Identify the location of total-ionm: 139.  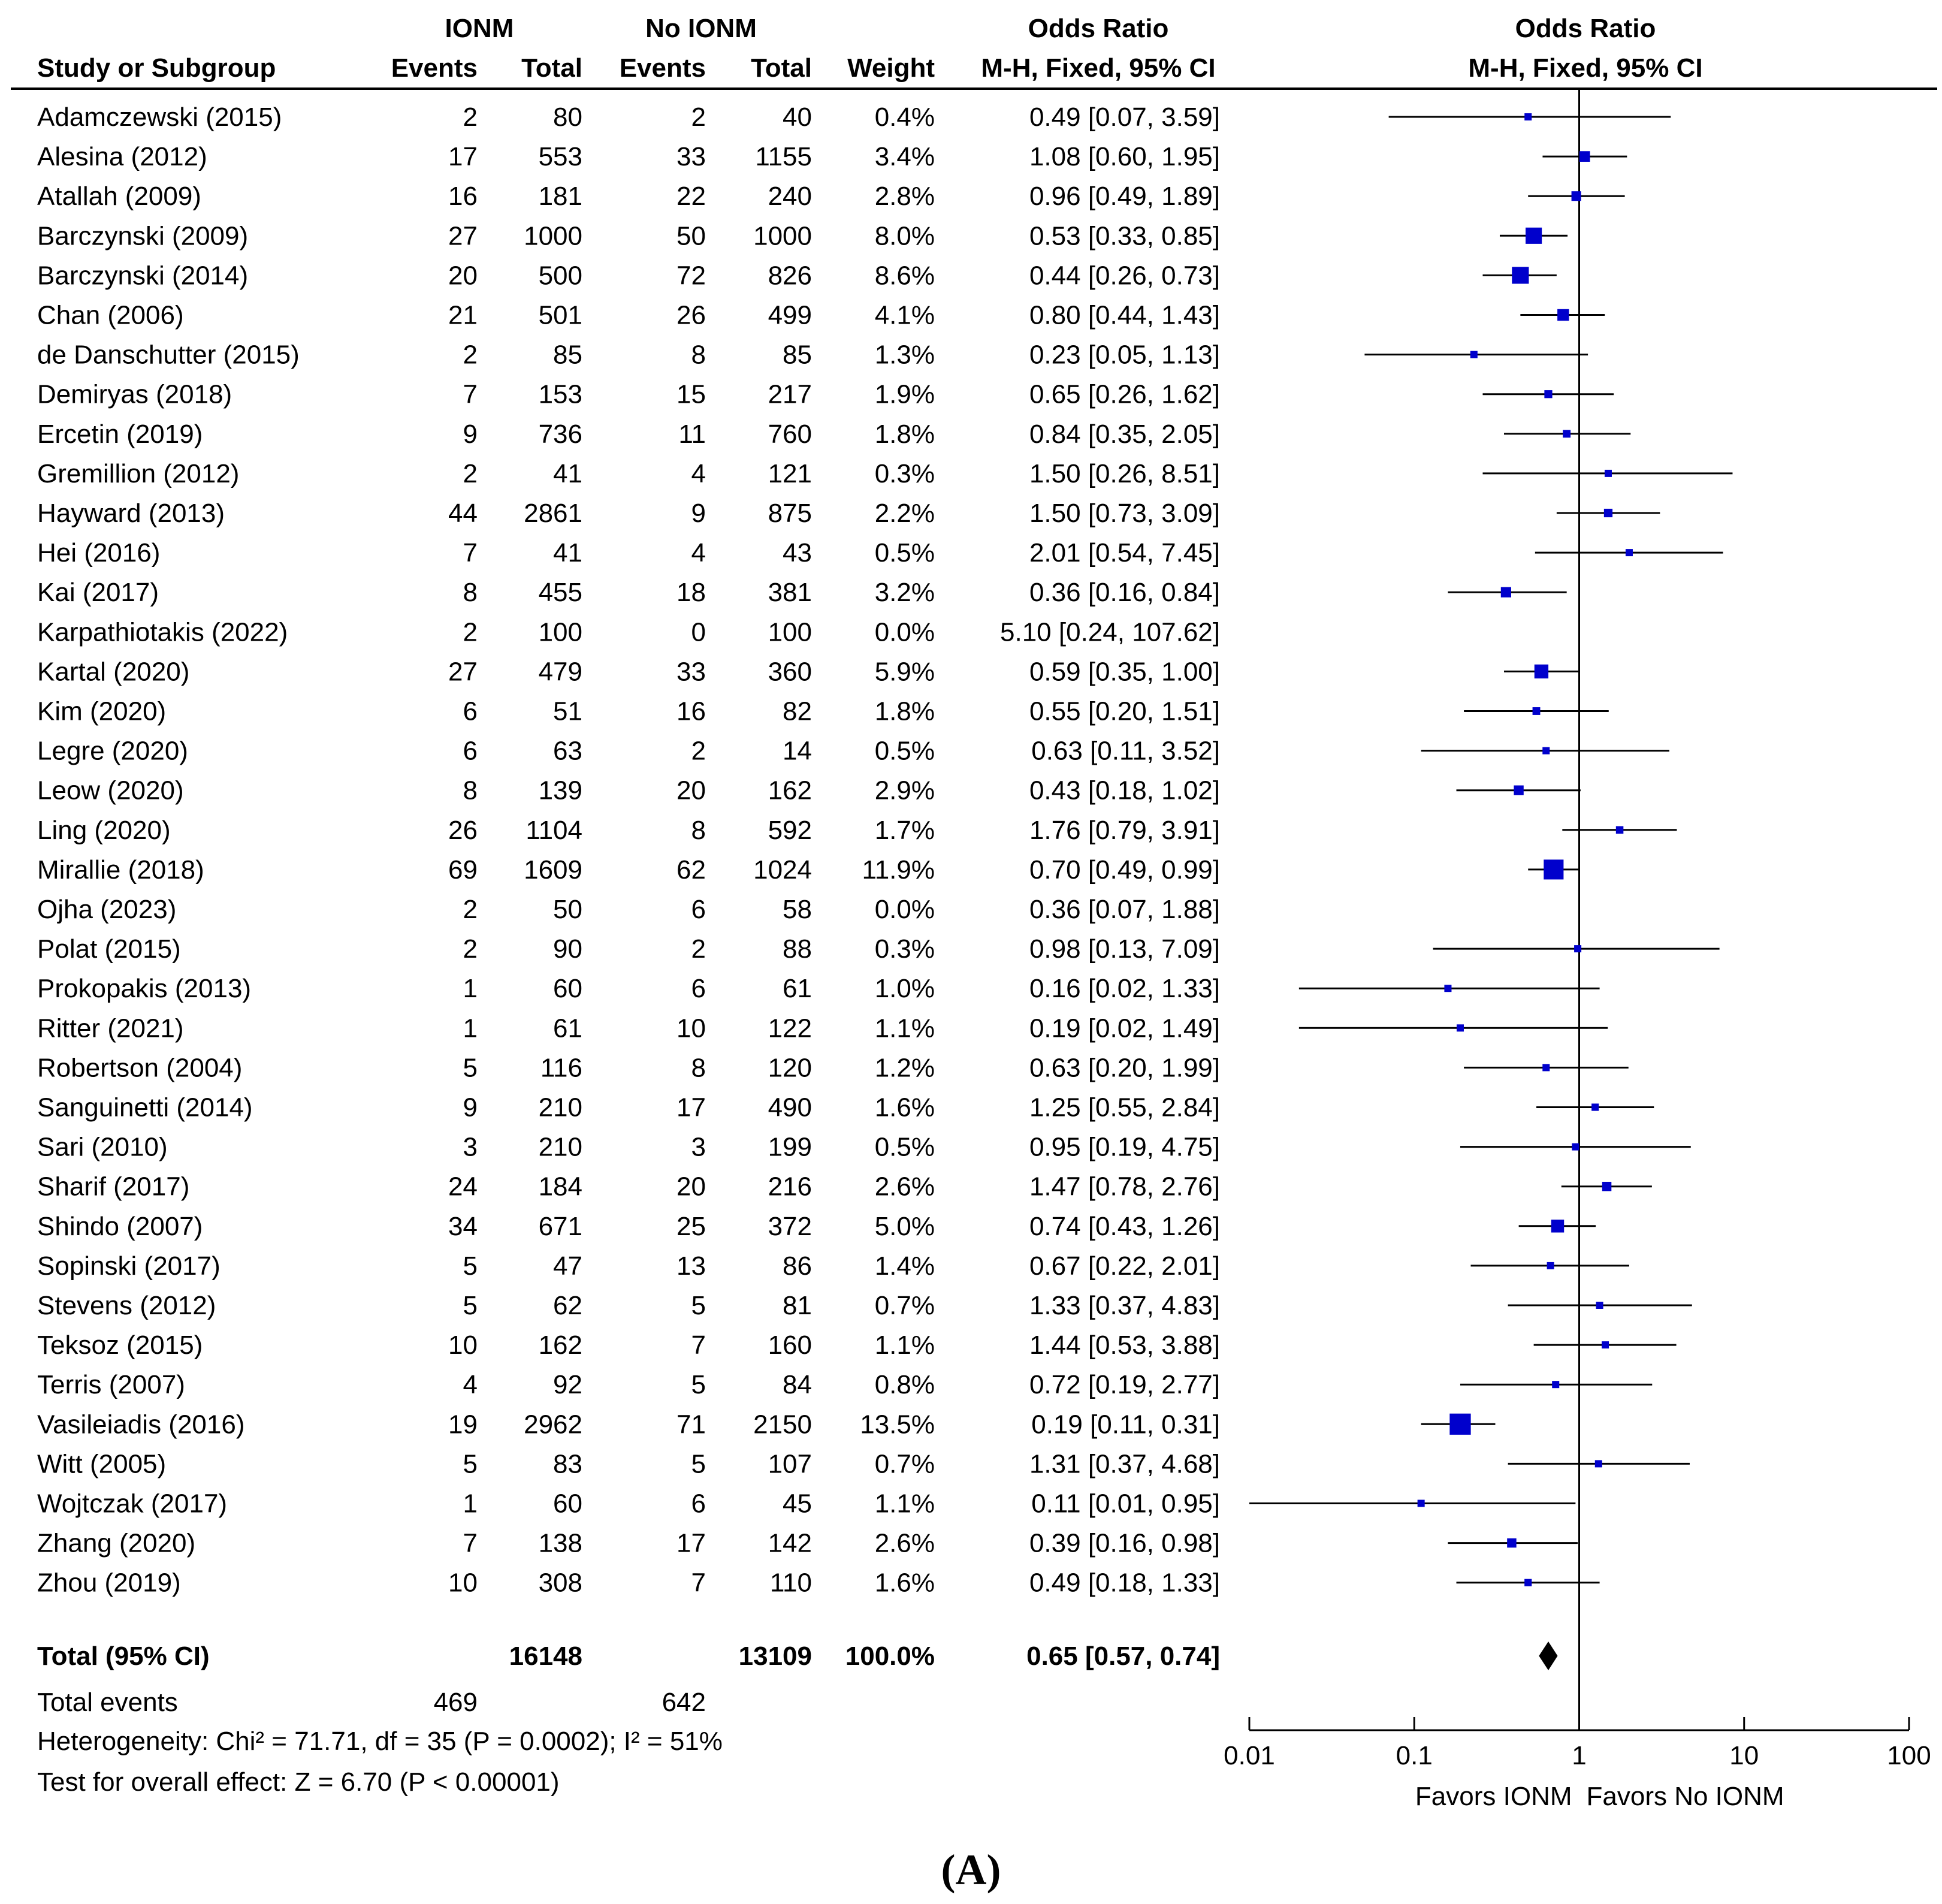
(560, 790).